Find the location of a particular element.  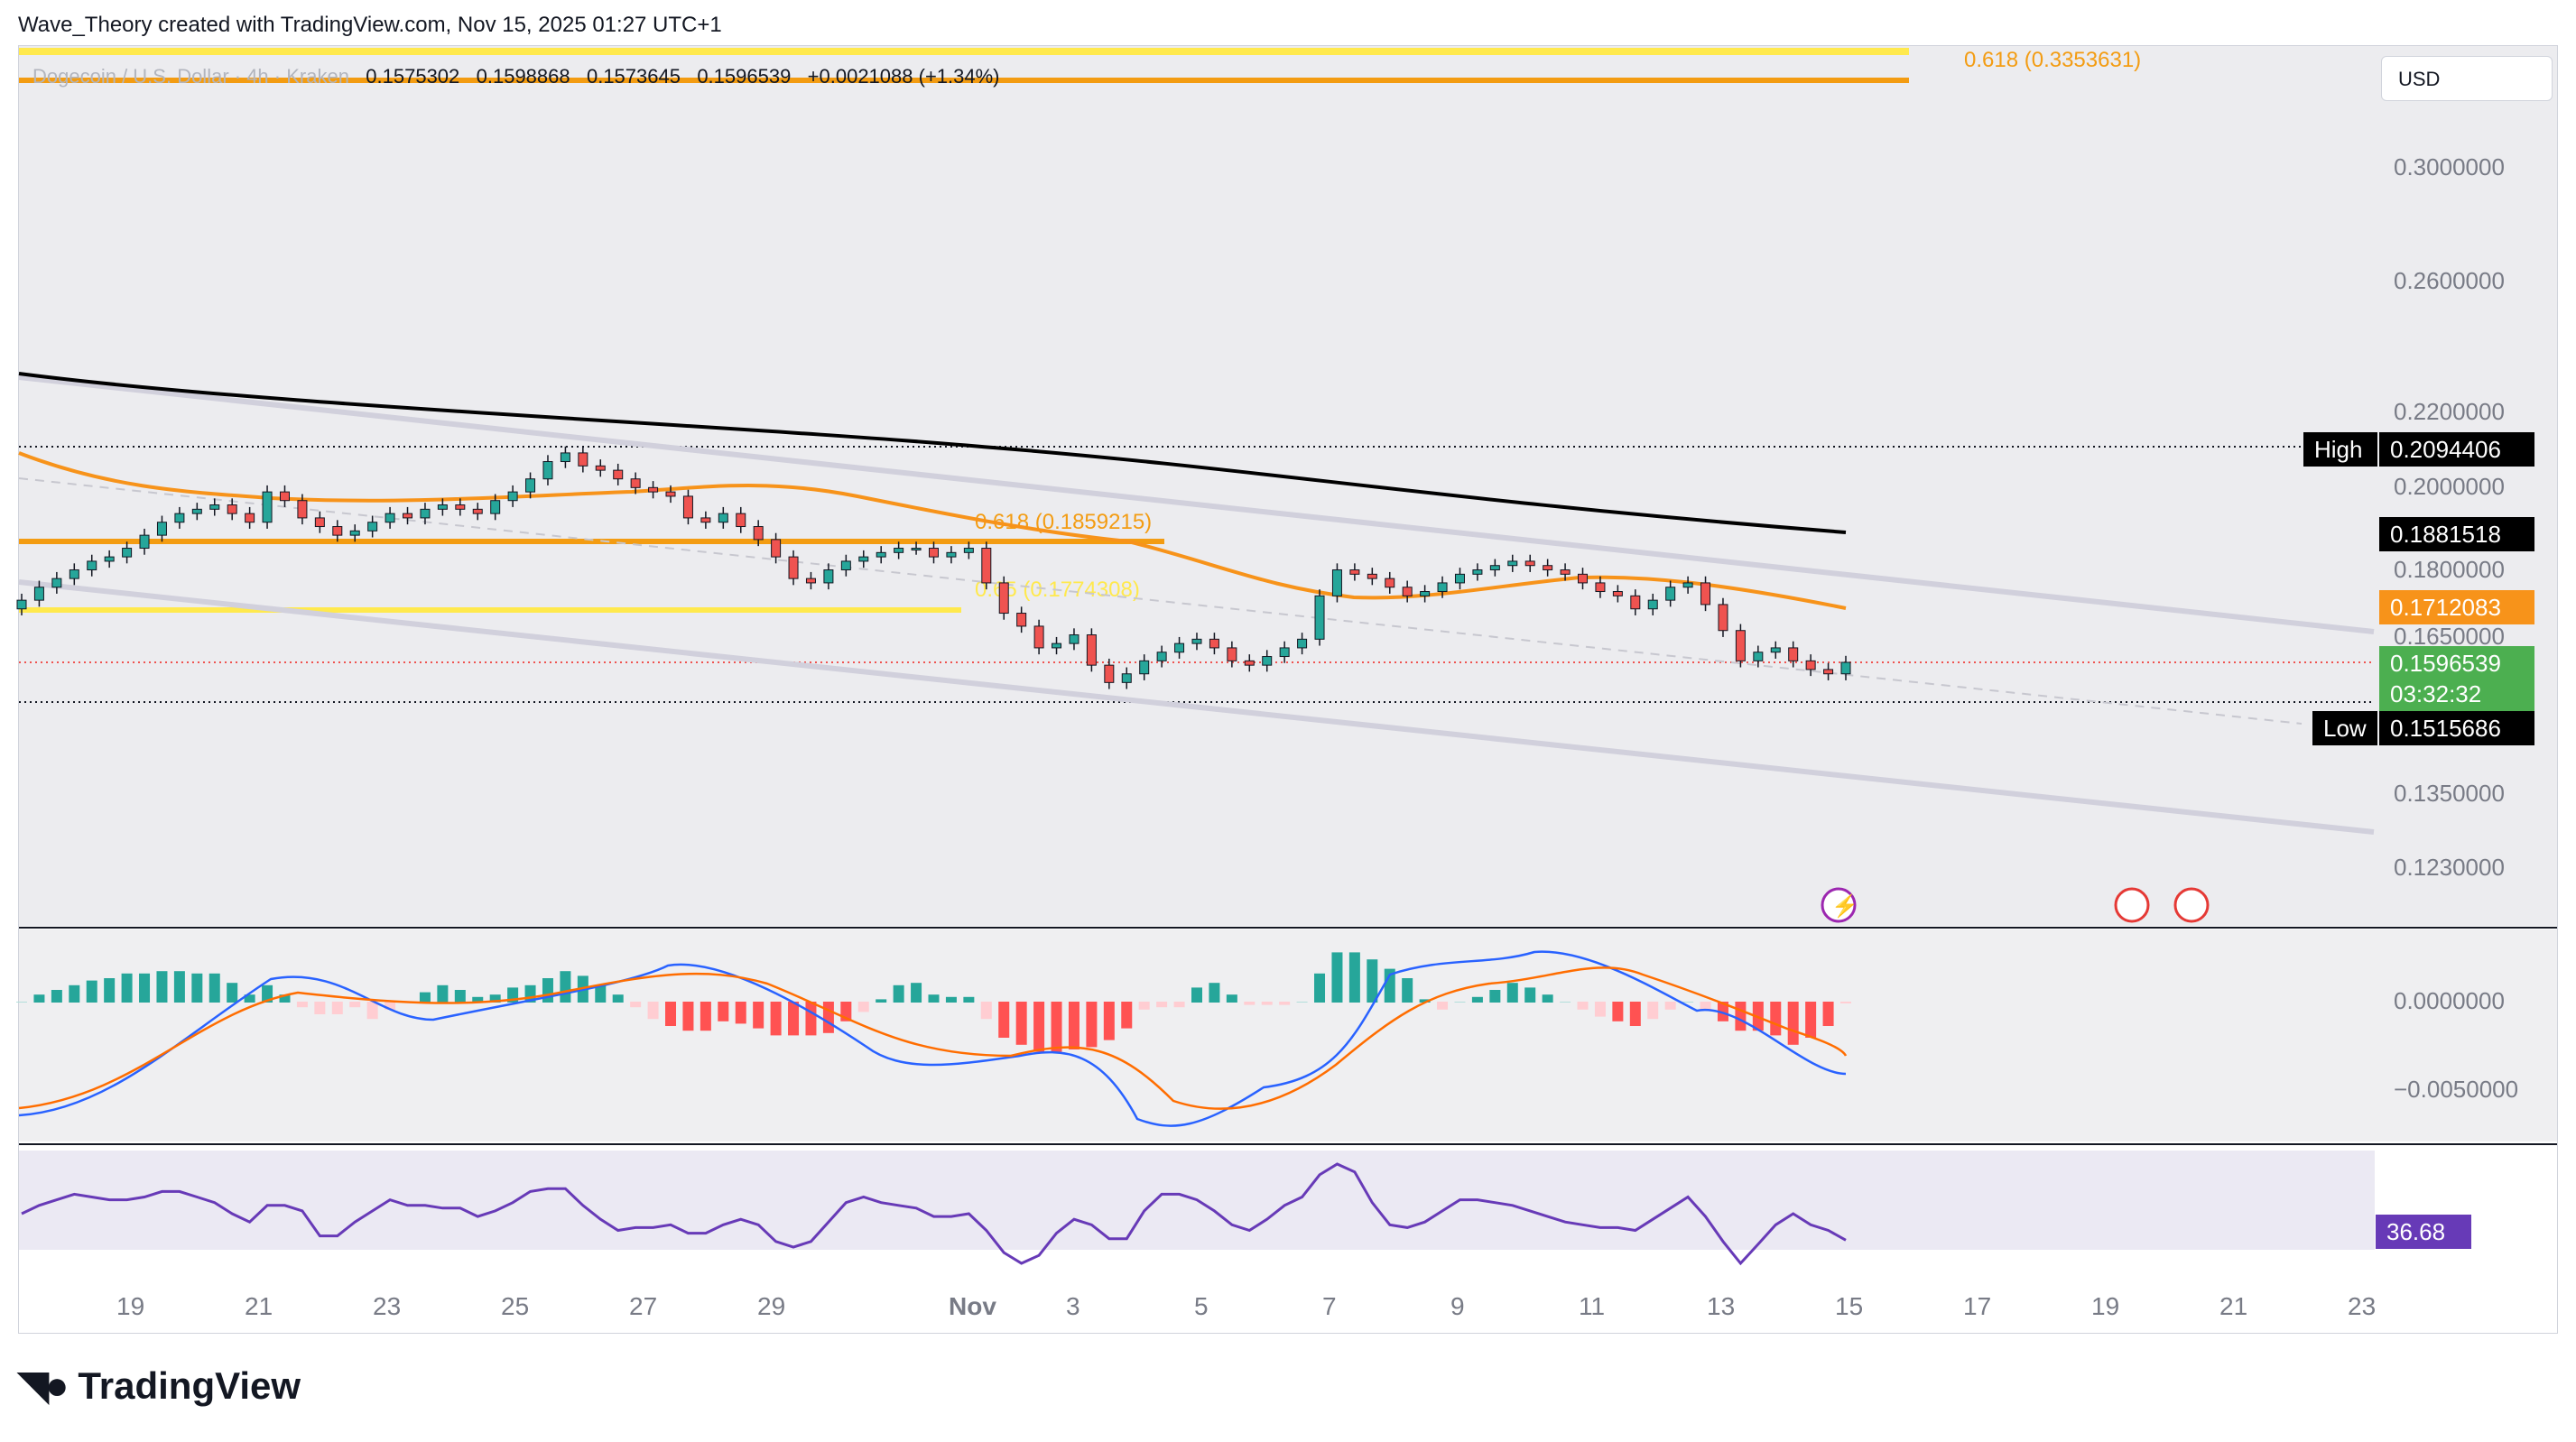

low-value-tag: 0.1515686 is located at coordinates (2456, 728).